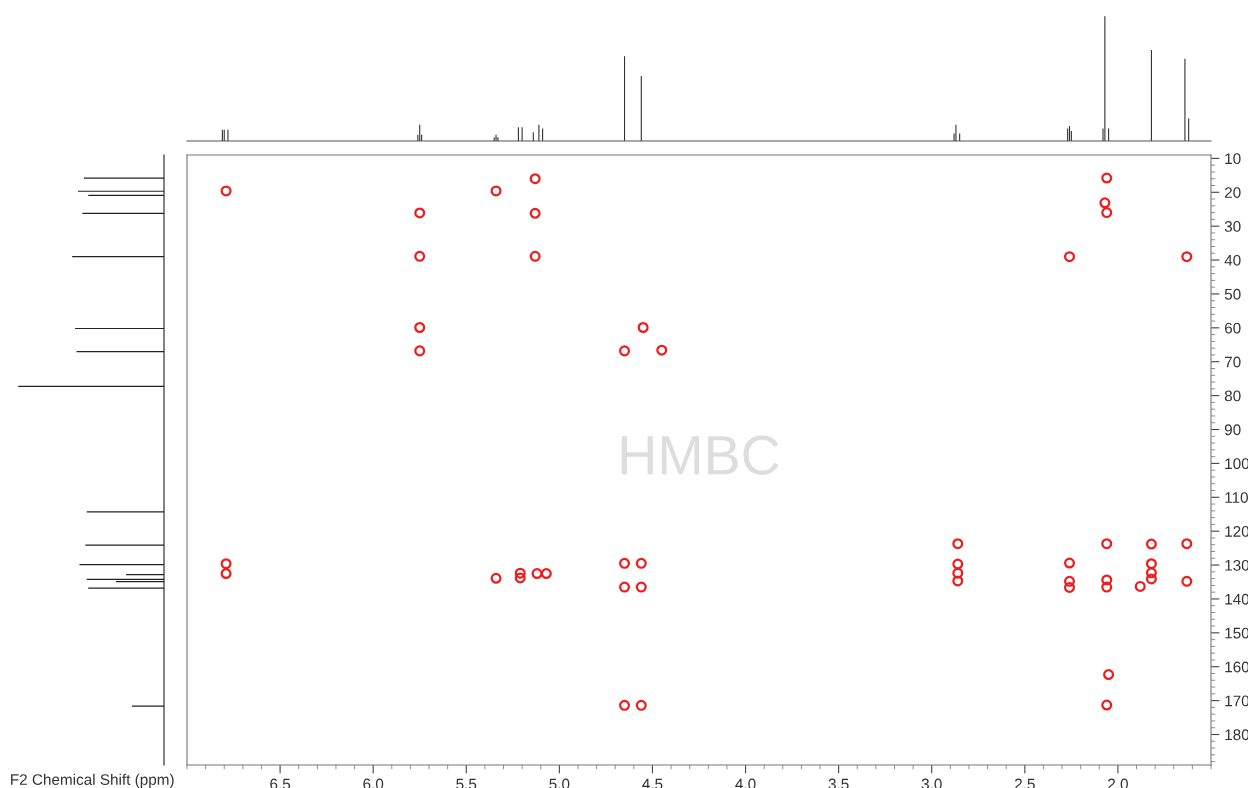 This screenshot has height=788, width=1248. I want to click on x-axis-title: F2 Chemical Shift (ppm), so click(92, 780).